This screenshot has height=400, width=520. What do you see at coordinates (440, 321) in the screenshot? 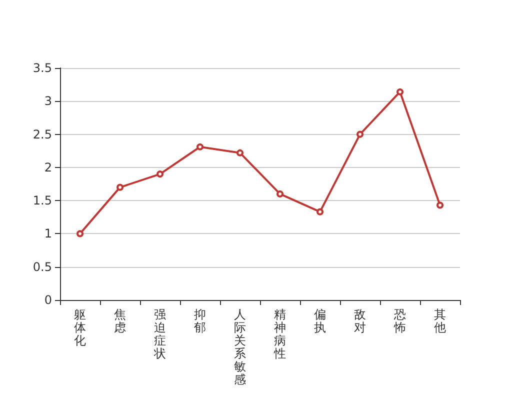
I see `x-tick-label: 其他` at bounding box center [440, 321].